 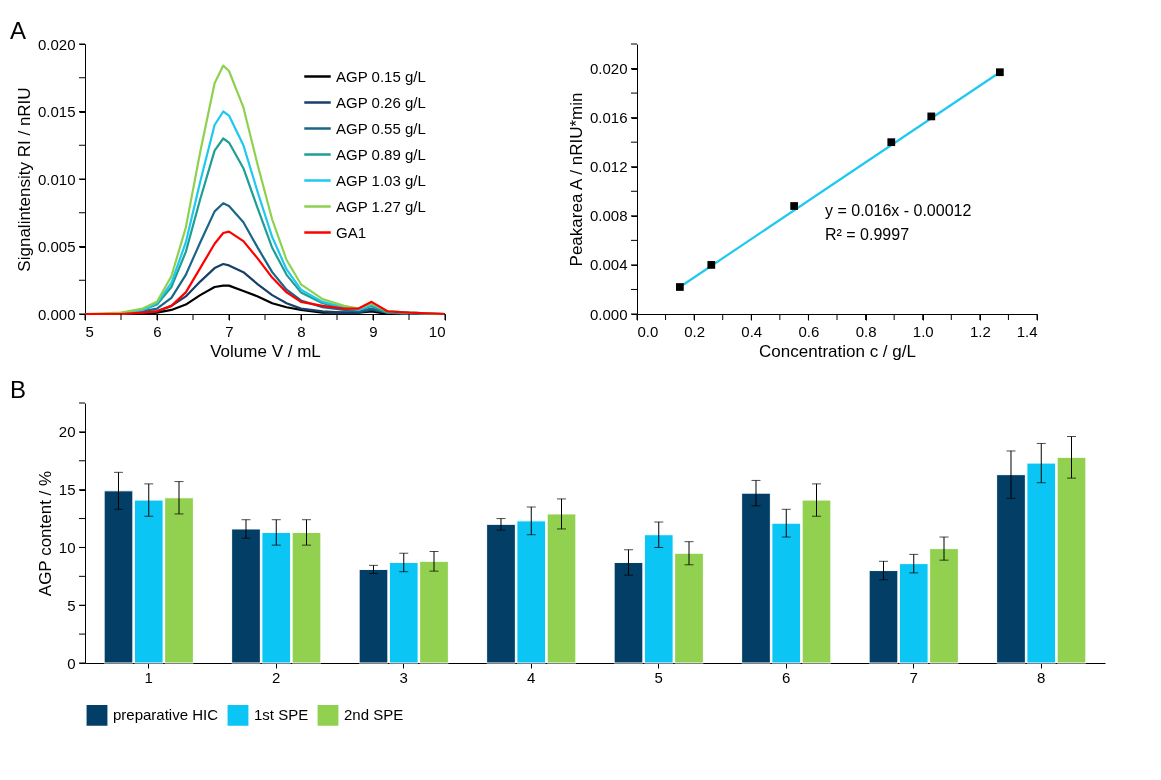 I want to click on y-tick-label: 5, so click(x=71, y=605).